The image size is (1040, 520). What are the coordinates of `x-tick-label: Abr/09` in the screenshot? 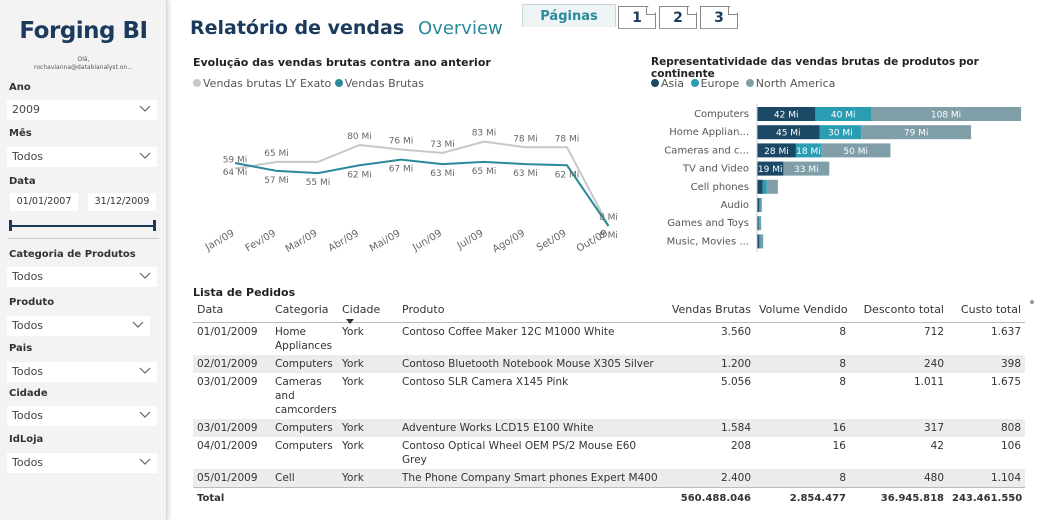 It's located at (344, 241).